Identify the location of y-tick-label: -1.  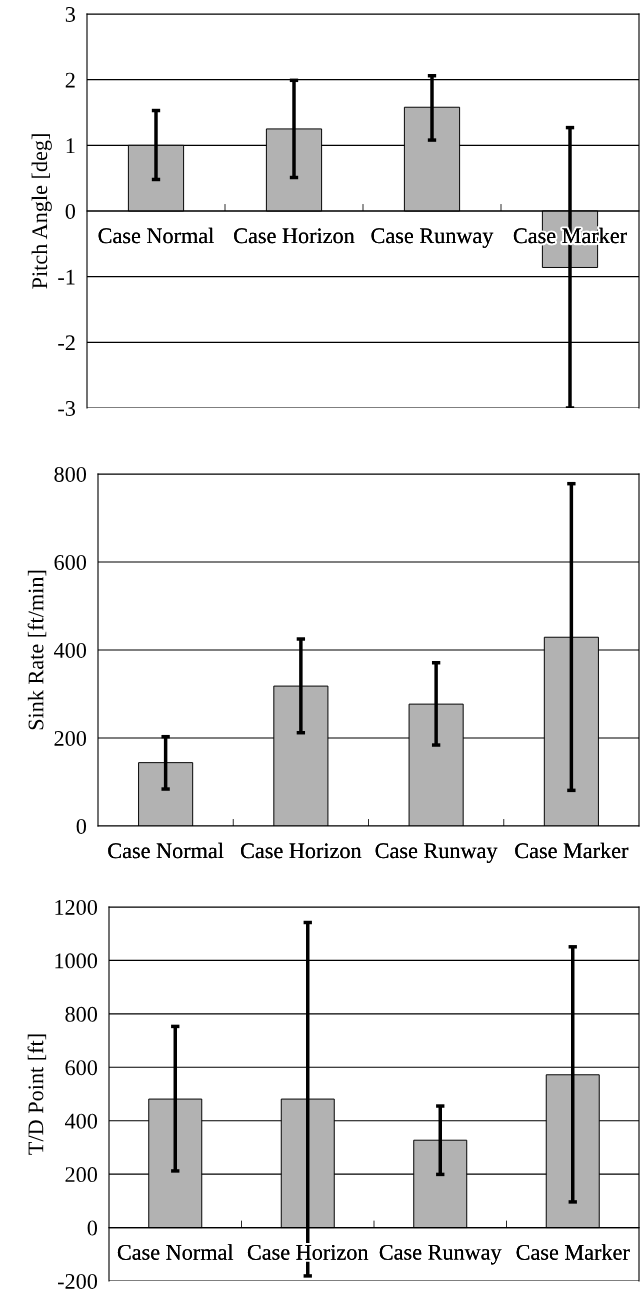
(66, 277).